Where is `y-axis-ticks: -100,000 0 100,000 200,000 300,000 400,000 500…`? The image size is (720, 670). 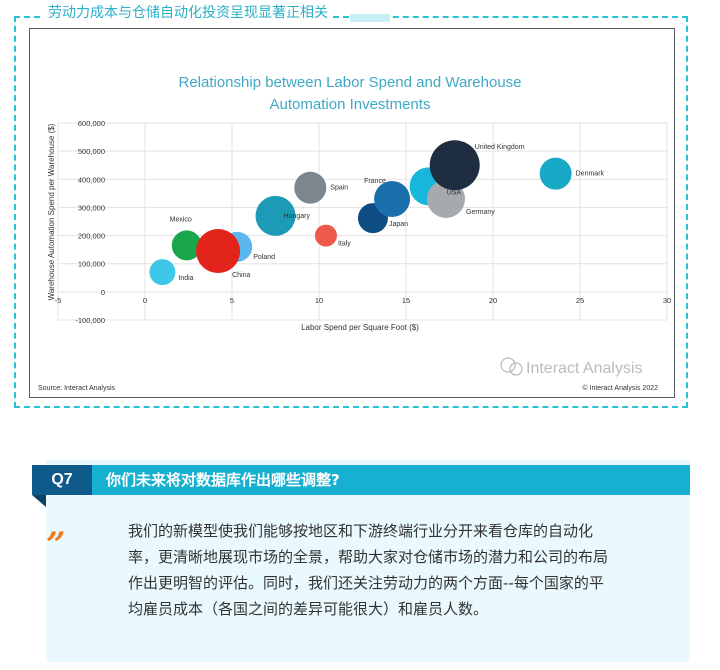
y-axis-ticks: -100,000 0 100,000 200,000 300,000 400,000 500… is located at coordinates (90, 222).